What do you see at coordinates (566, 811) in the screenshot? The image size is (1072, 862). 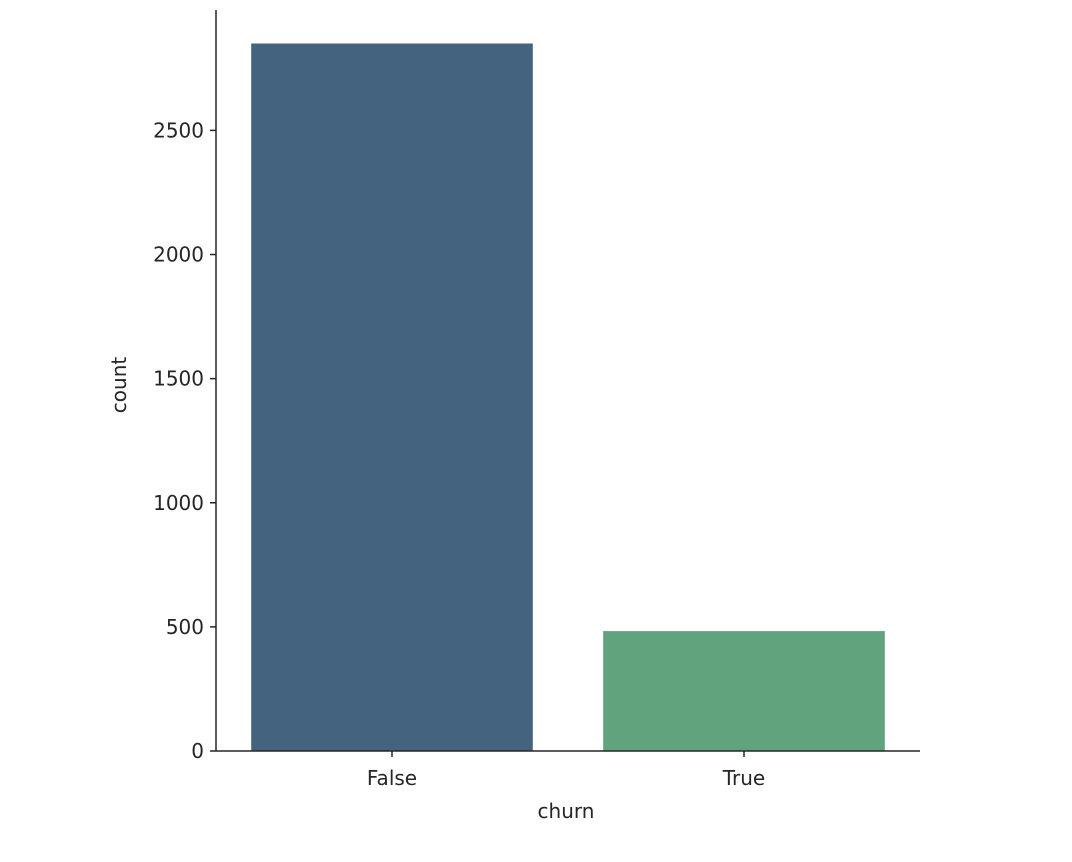 I see `x-axis-label: churn` at bounding box center [566, 811].